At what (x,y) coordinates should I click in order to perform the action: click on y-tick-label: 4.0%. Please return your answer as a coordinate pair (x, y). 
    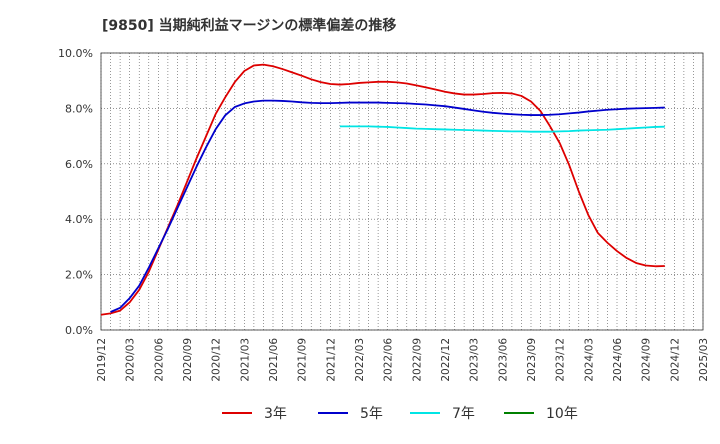
    Looking at the image, I should click on (79, 219).